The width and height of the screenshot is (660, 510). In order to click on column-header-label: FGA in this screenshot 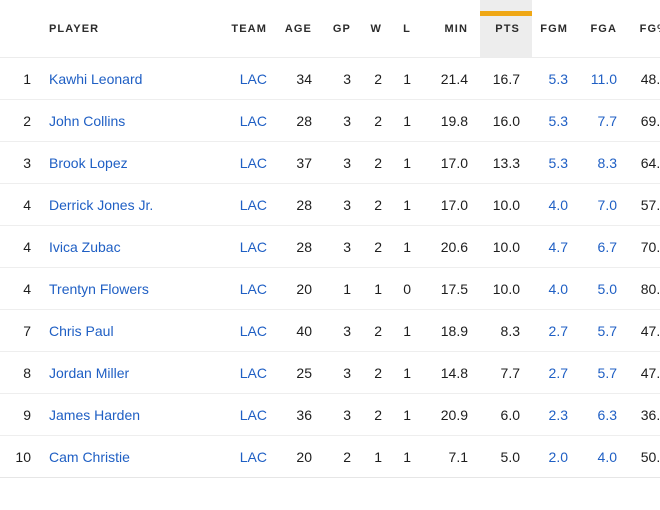, I will do `click(603, 28)`.